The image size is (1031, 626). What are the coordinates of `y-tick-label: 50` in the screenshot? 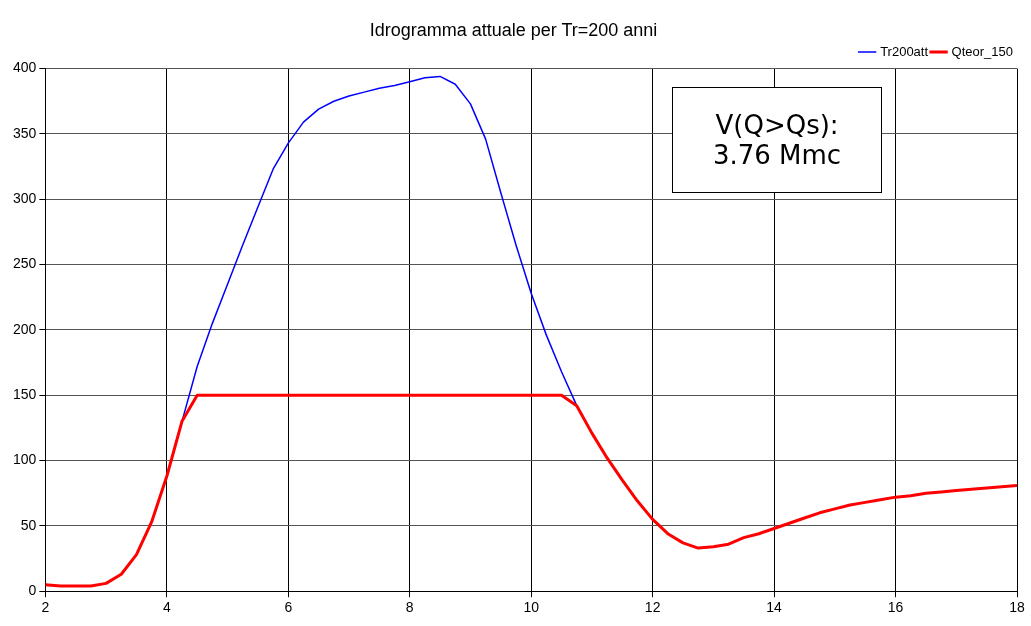 It's located at (28, 524).